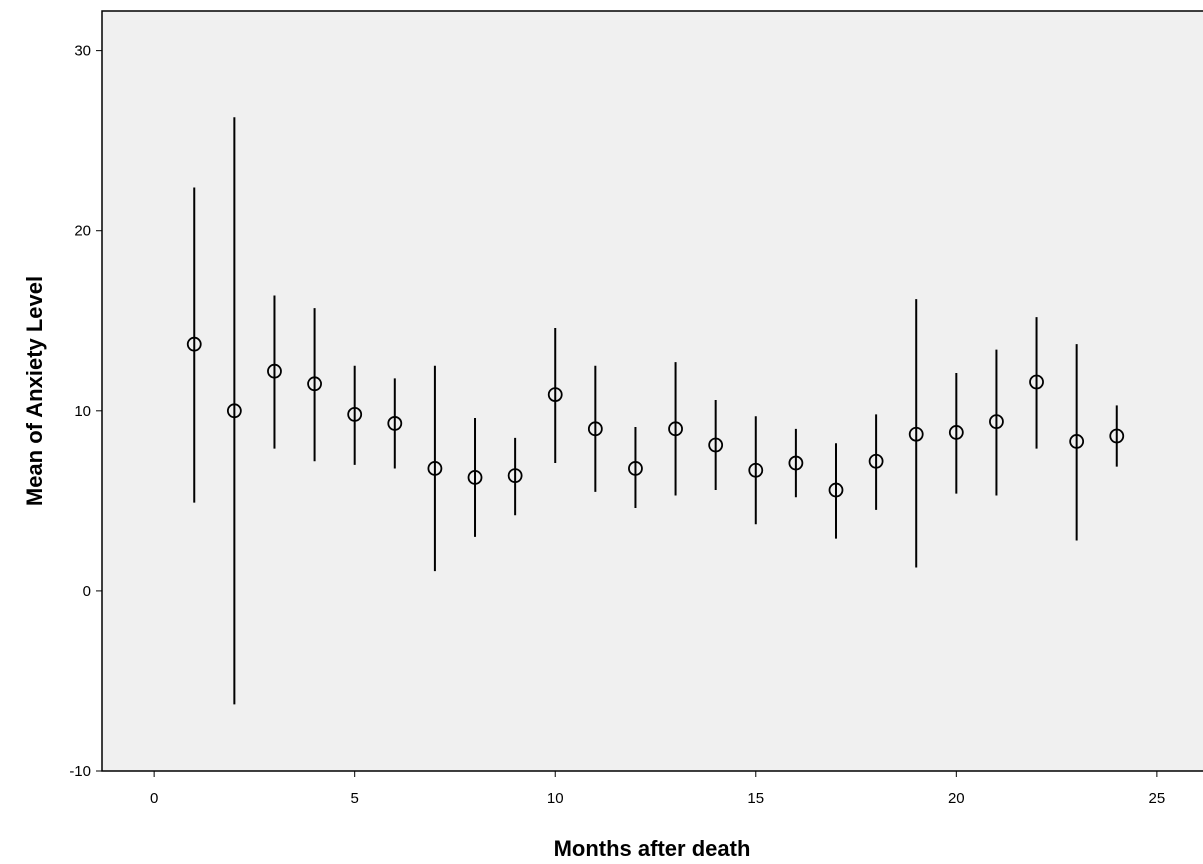 Image resolution: width=1203 pixels, height=864 pixels. I want to click on y-tick-label: 20, so click(82, 231).